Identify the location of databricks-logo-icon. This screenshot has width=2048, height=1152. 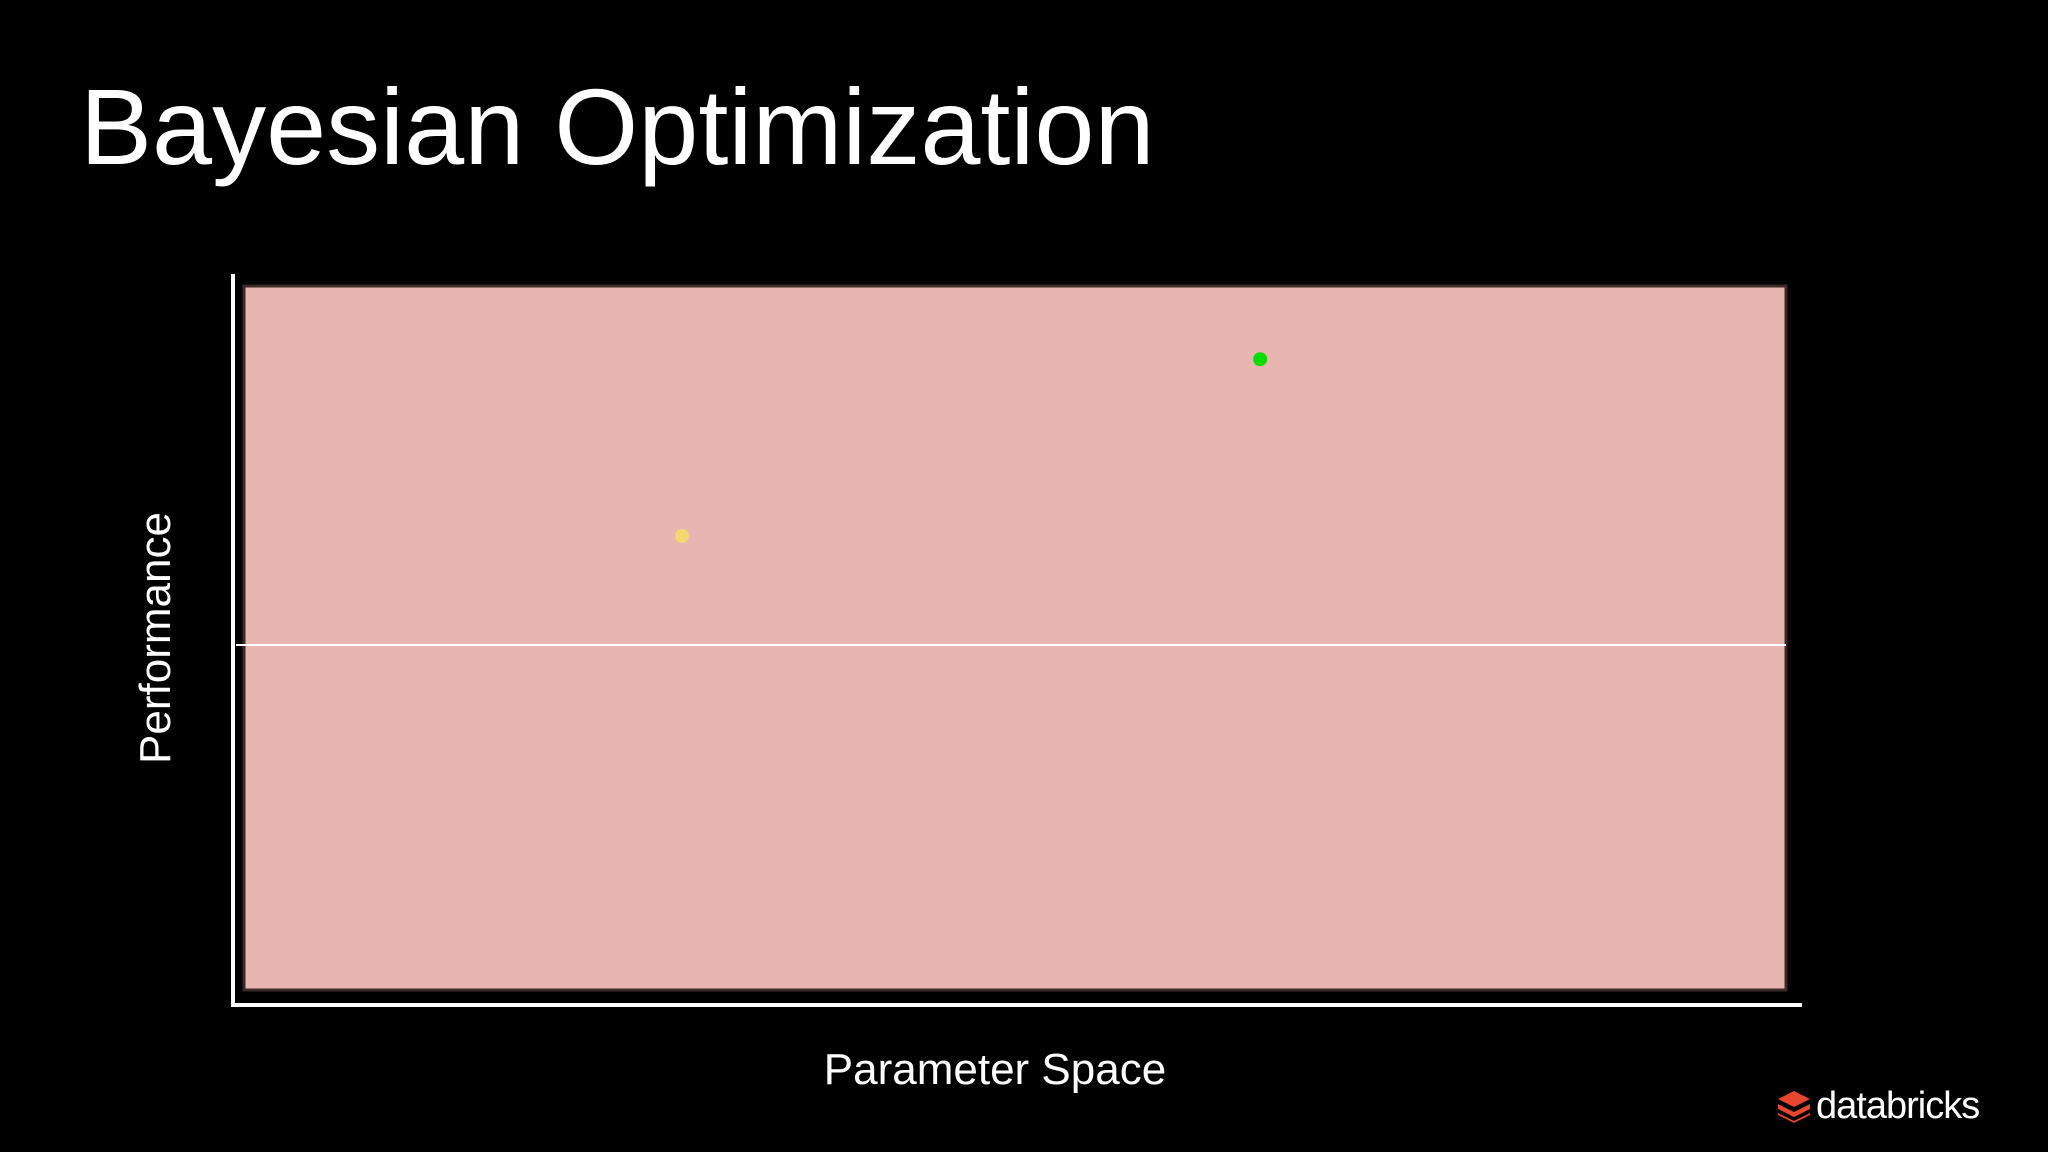
(1794, 1107).